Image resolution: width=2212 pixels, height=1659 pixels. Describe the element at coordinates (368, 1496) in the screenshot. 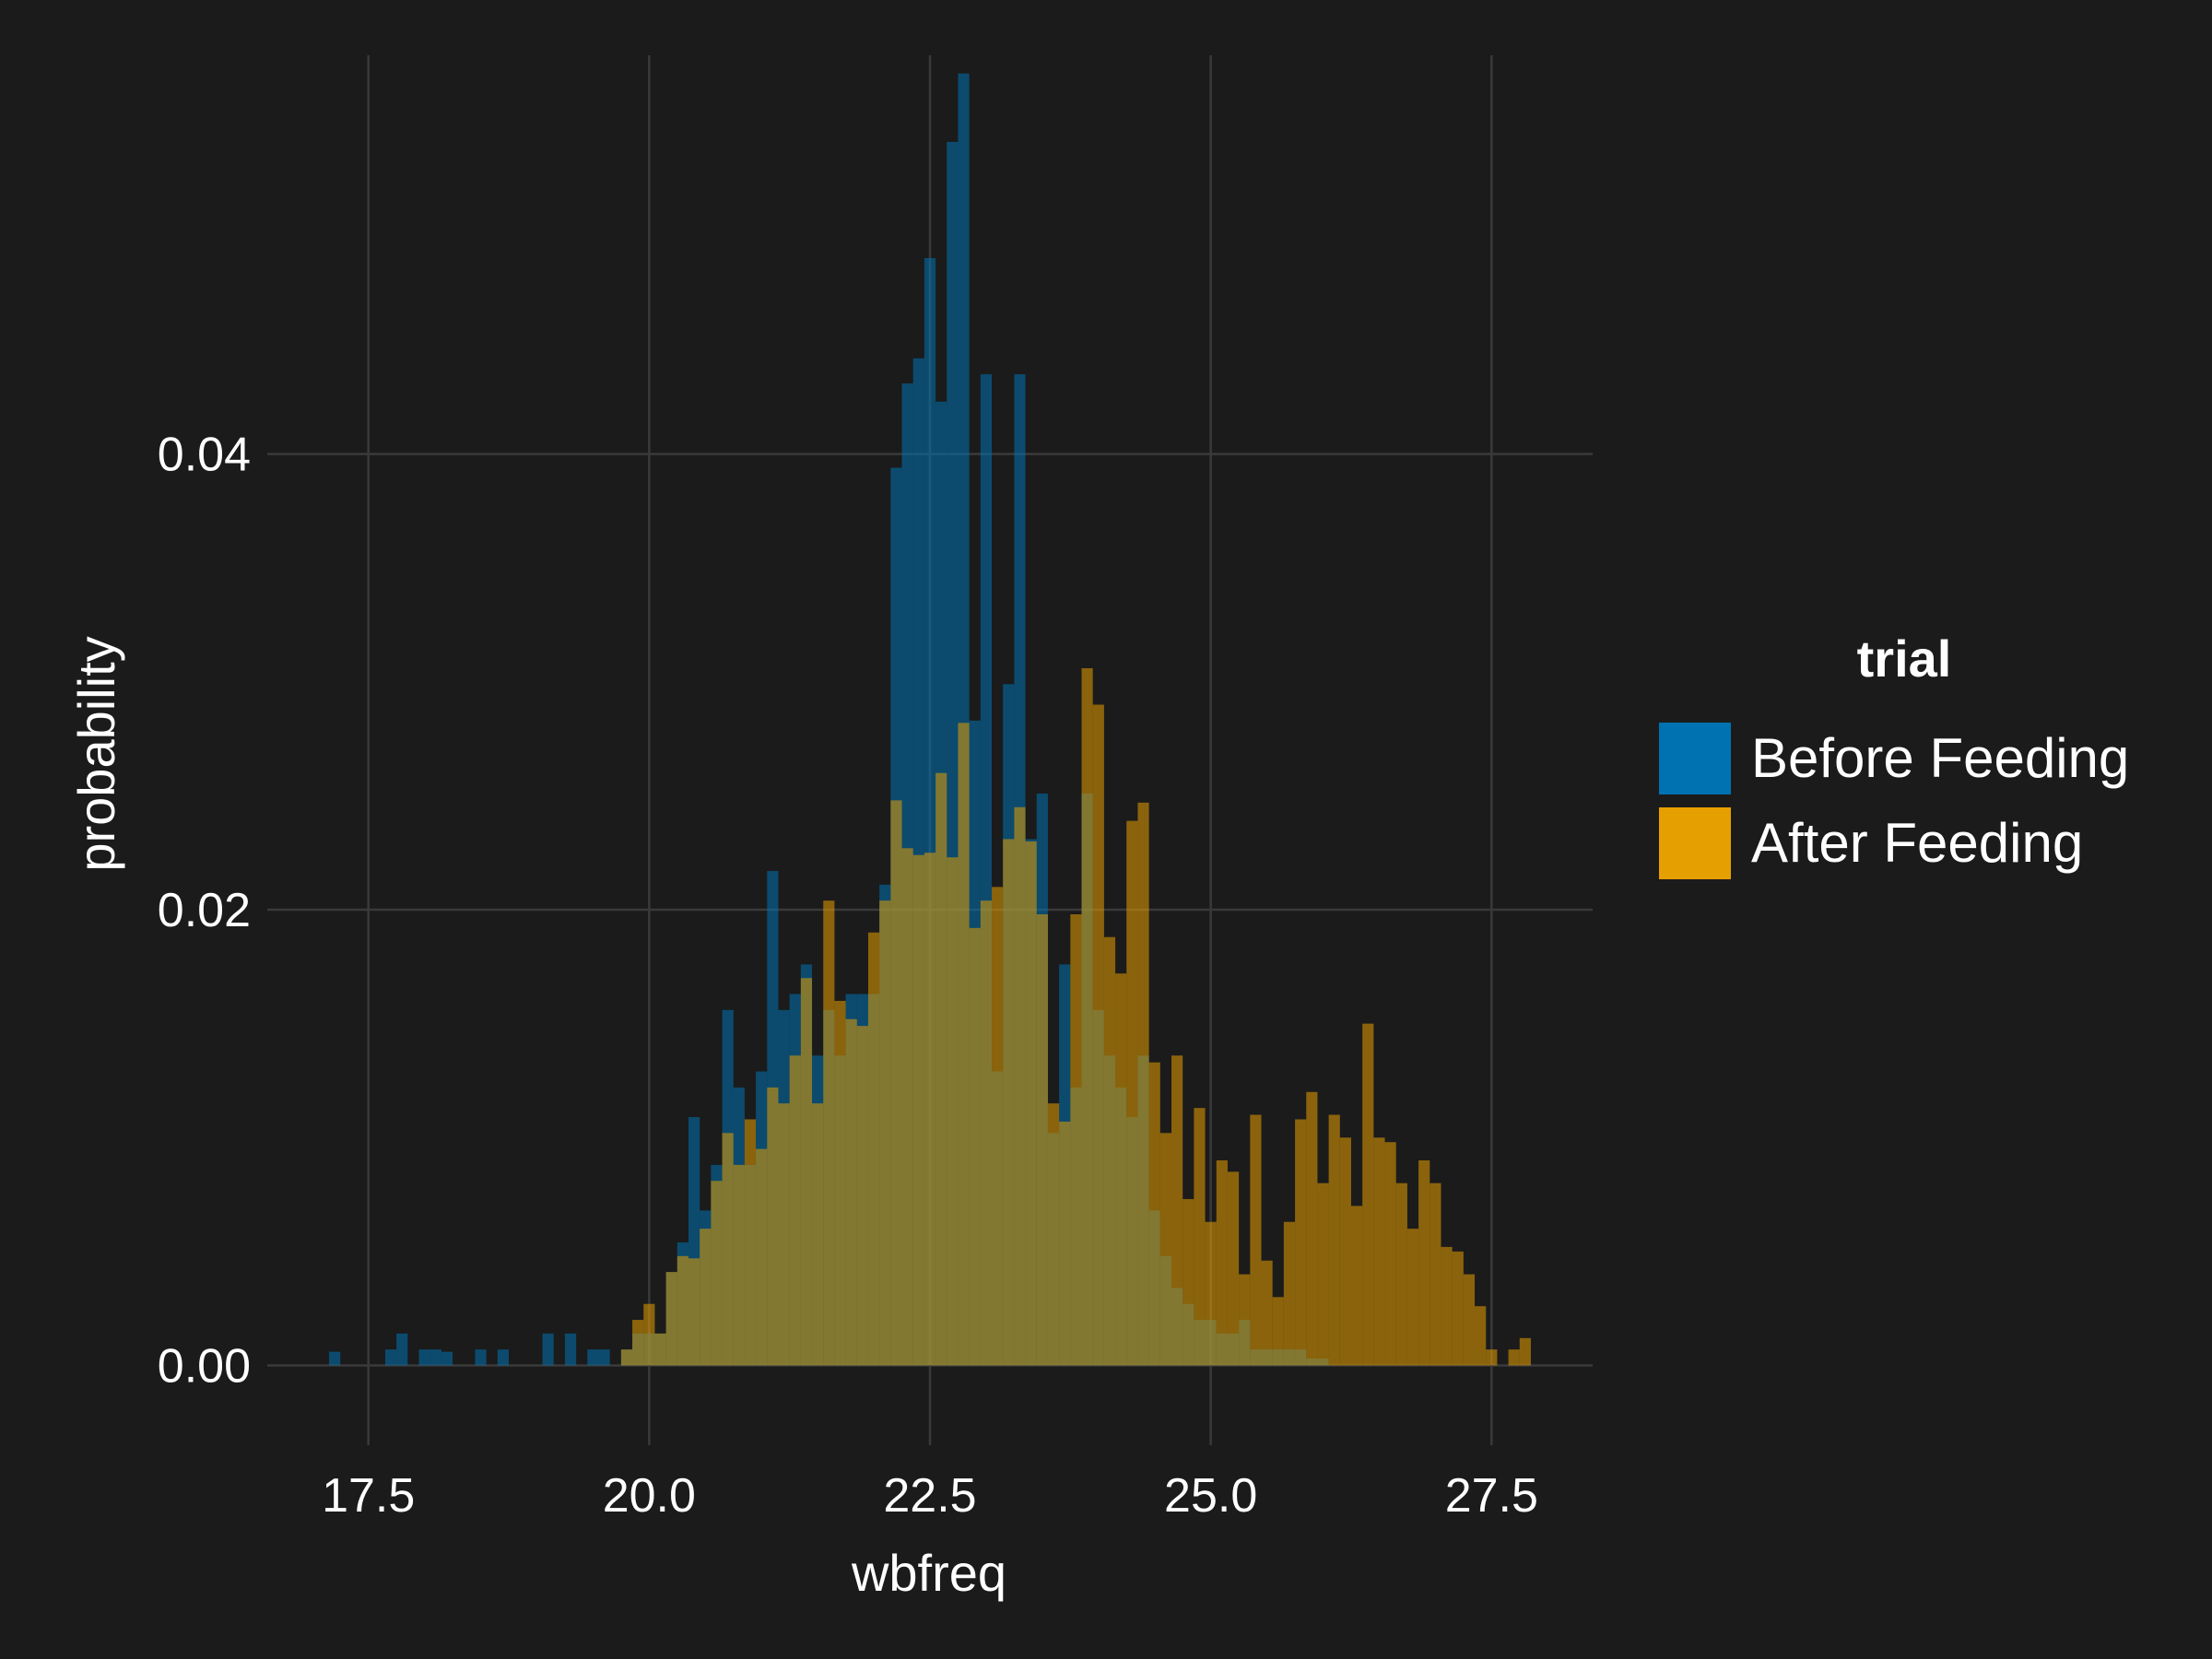

I see `x-tick-label: 17.5` at that location.